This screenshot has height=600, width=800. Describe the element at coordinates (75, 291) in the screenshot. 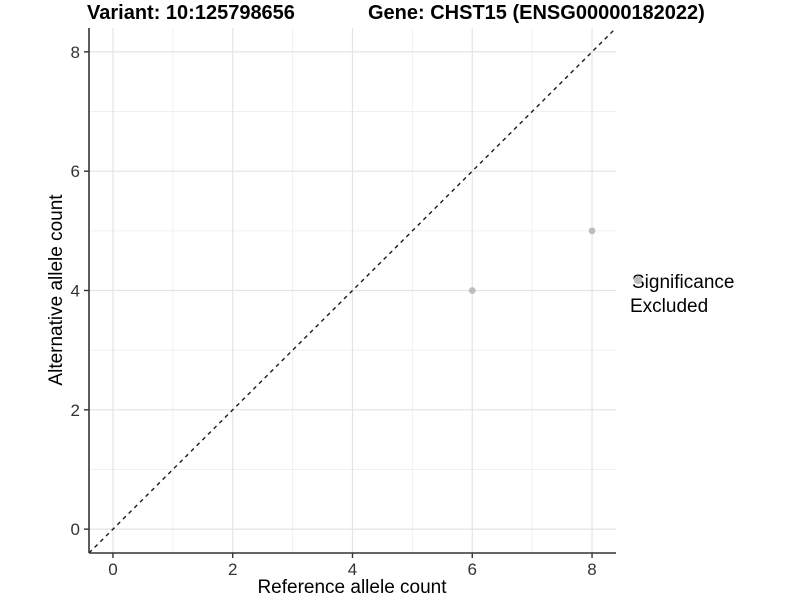

I see `y-tick-label: 4` at that location.